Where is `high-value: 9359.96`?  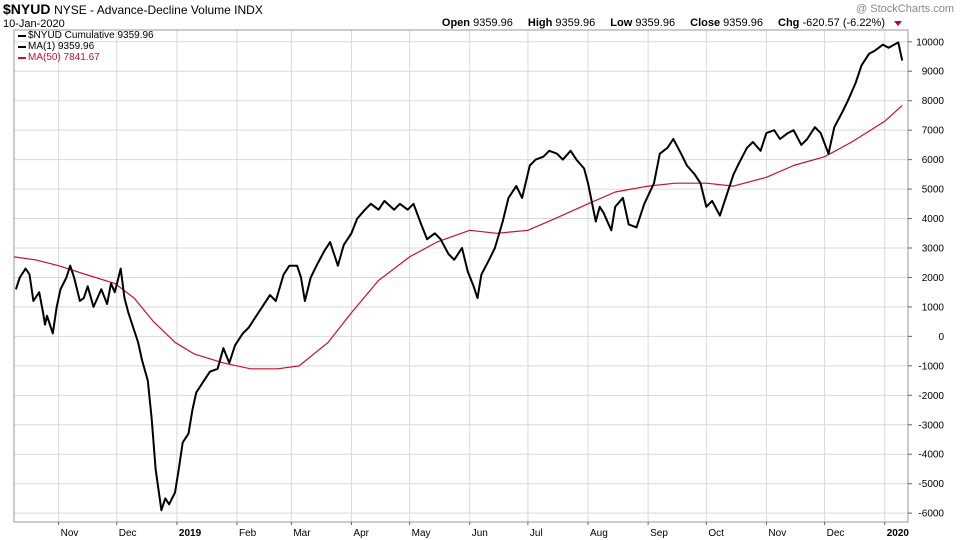
high-value: 9359.96 is located at coordinates (575, 23).